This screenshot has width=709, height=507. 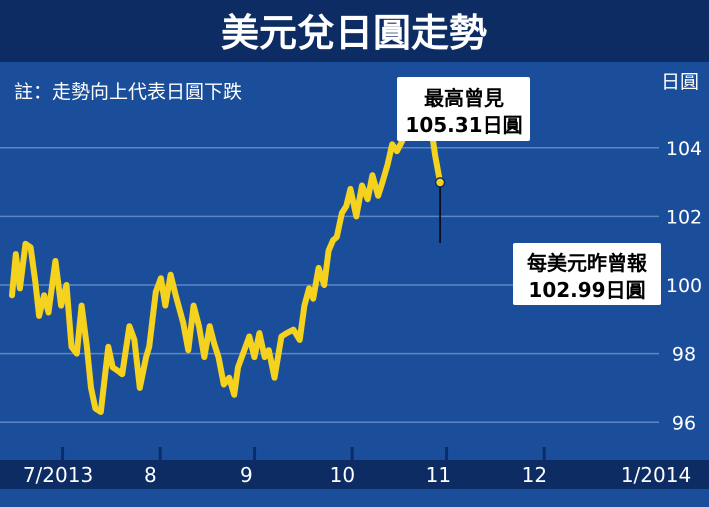 I want to click on callout-high: 最高曾見 105.31日圓, so click(x=463, y=109).